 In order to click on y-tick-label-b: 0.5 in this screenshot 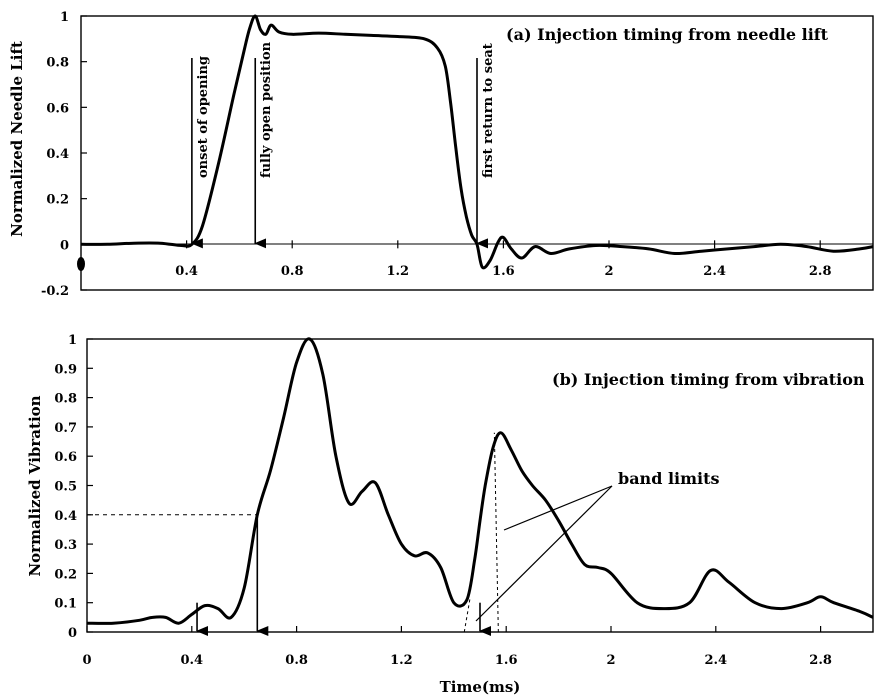, I will do `click(65, 487)`.